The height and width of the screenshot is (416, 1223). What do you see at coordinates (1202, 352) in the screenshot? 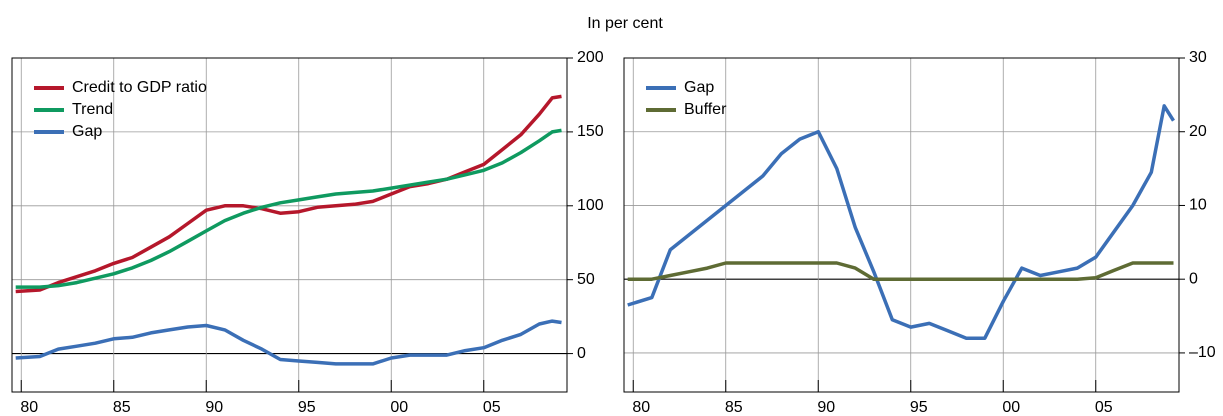
I see `y-tick-label: –10` at bounding box center [1202, 352].